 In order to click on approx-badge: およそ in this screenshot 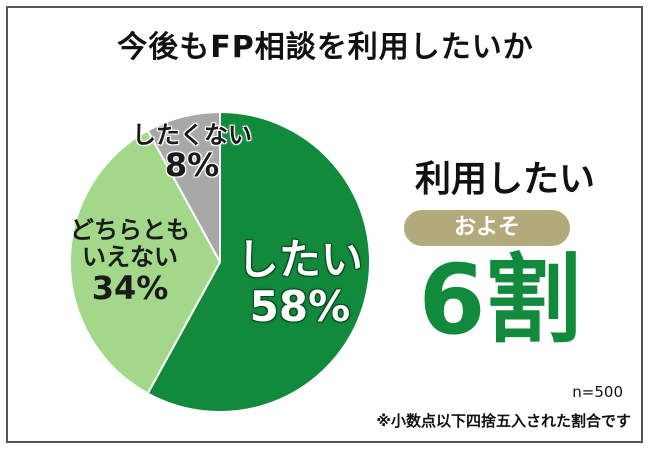, I will do `click(487, 228)`.